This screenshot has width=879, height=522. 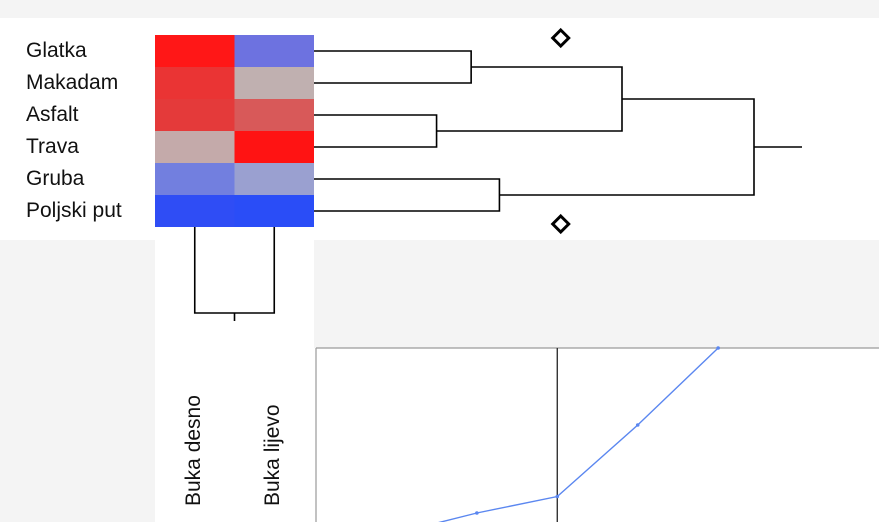 I want to click on row-label-trava: Trava, so click(x=52, y=146).